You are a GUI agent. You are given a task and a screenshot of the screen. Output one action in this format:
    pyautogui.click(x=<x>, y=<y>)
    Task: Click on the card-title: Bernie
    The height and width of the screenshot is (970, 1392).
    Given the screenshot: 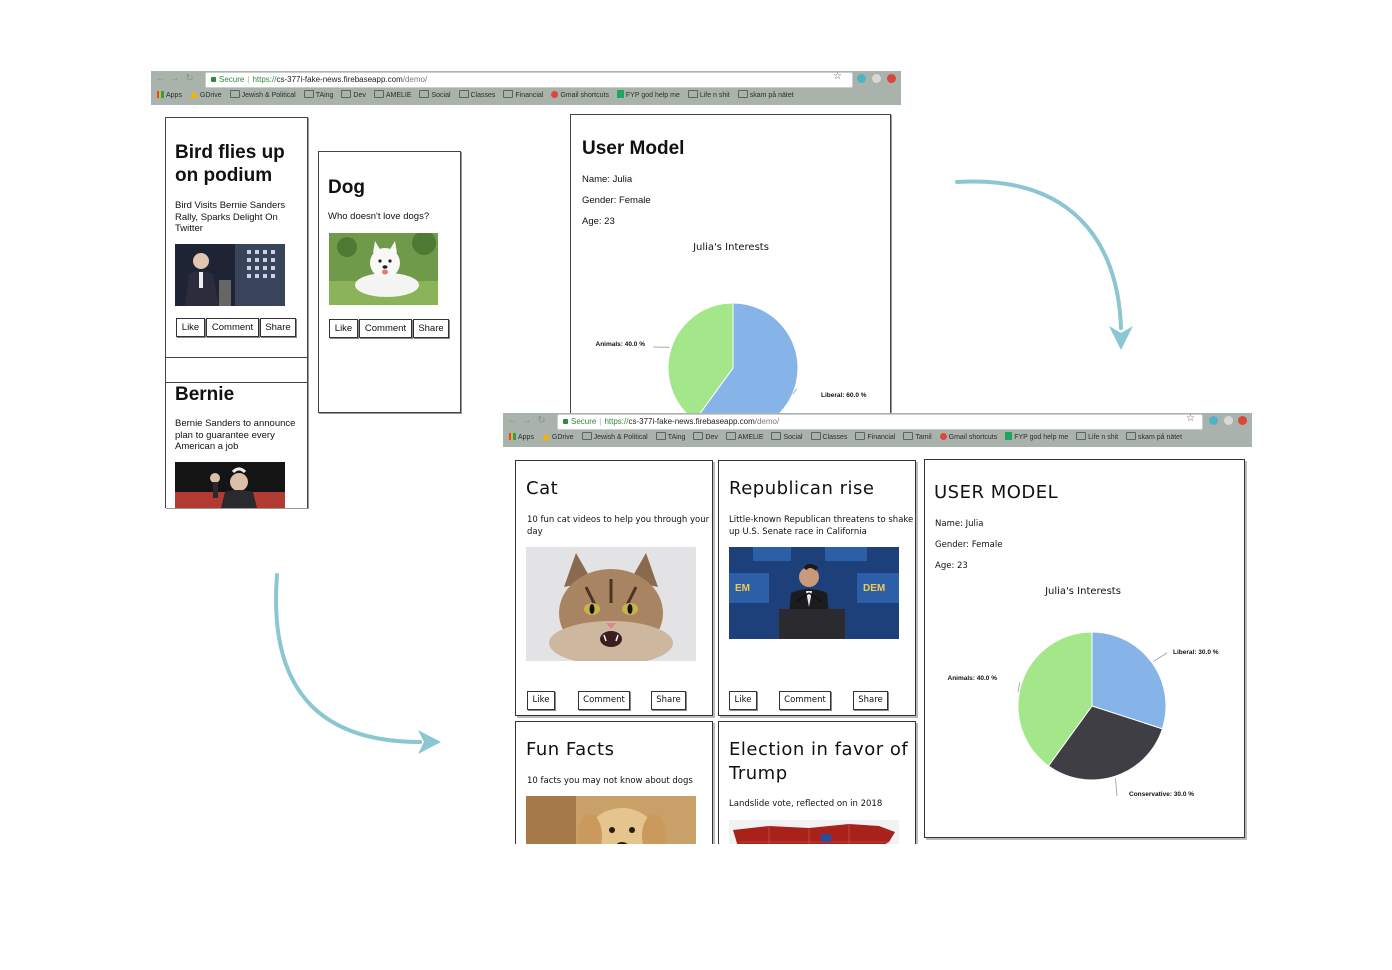 What is the action you would take?
    pyautogui.click(x=205, y=394)
    